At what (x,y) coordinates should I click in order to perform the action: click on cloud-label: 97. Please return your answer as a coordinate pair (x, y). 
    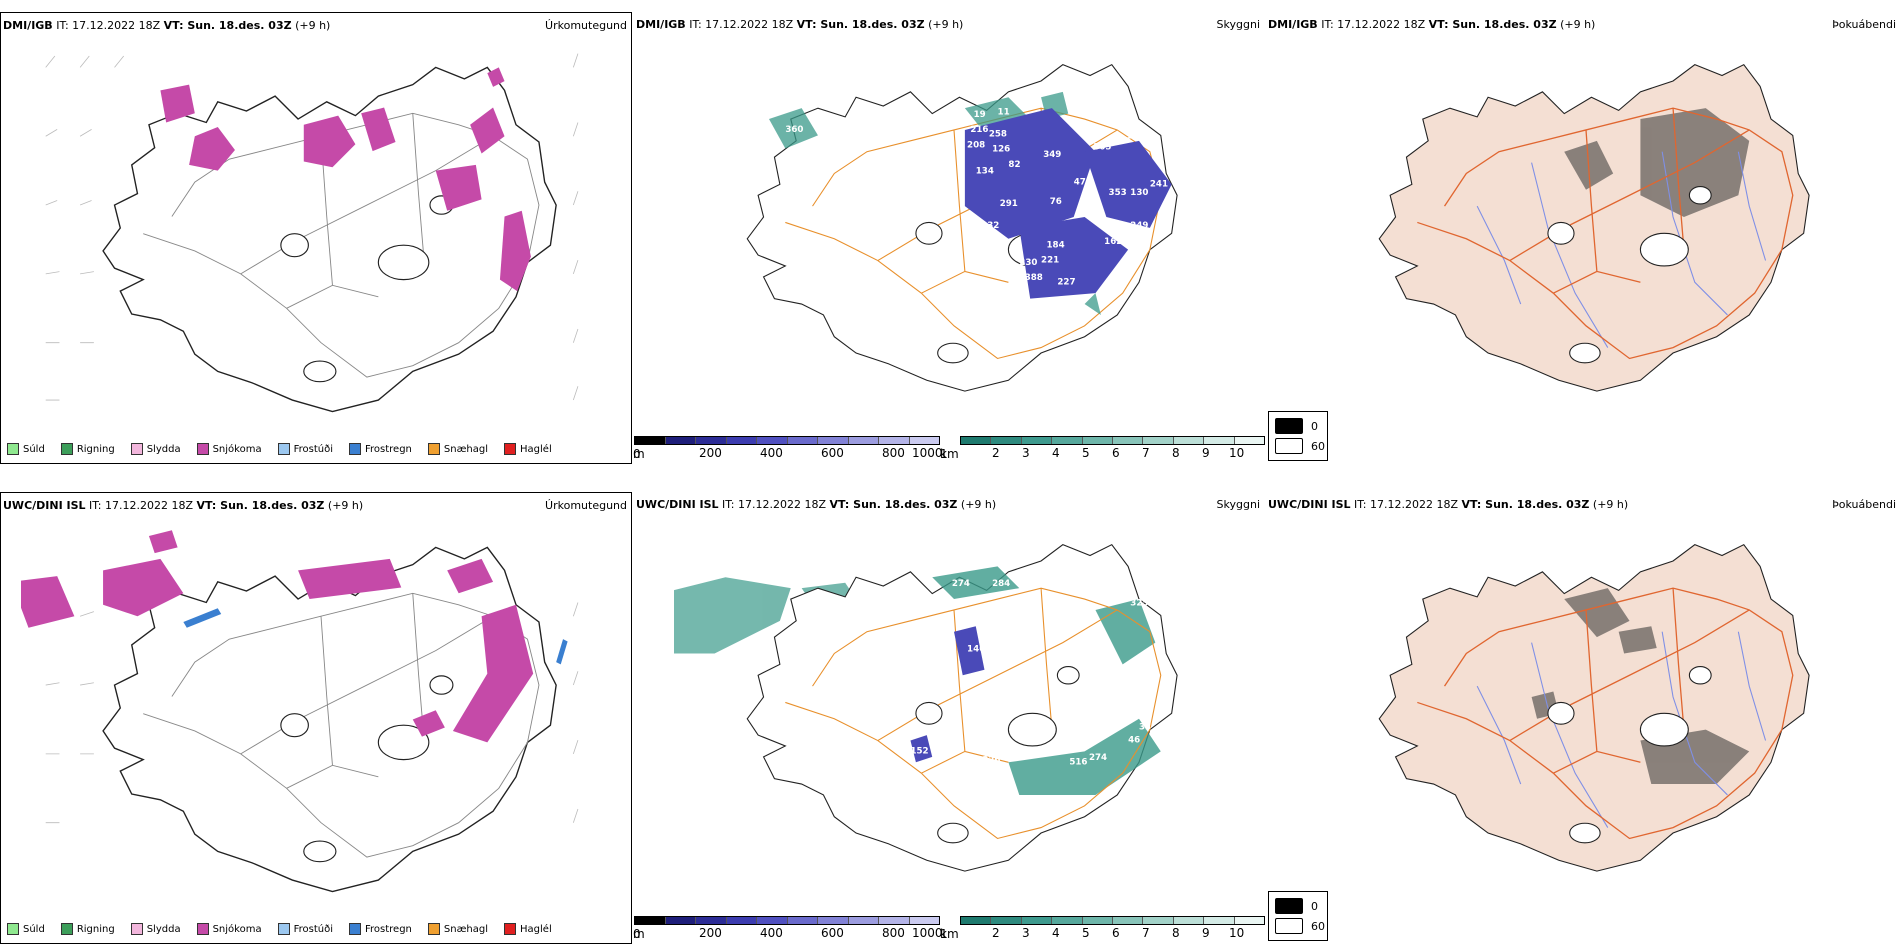
    Looking at the image, I should click on (949, 645).